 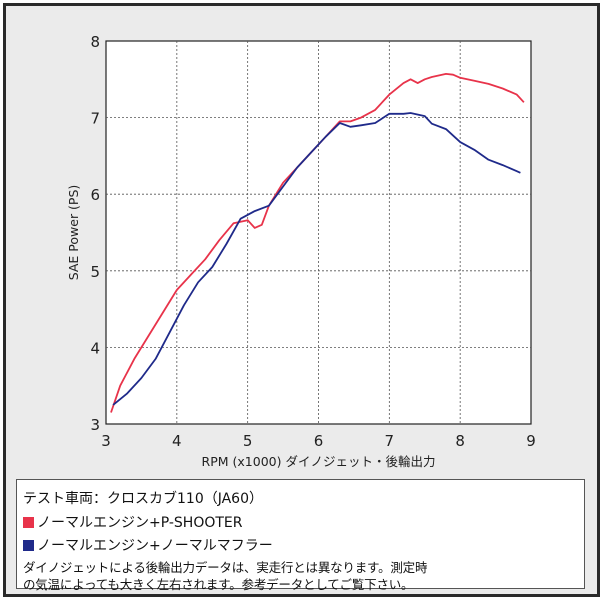 What do you see at coordinates (28, 545) in the screenshot?
I see `blue-swatch-icon` at bounding box center [28, 545].